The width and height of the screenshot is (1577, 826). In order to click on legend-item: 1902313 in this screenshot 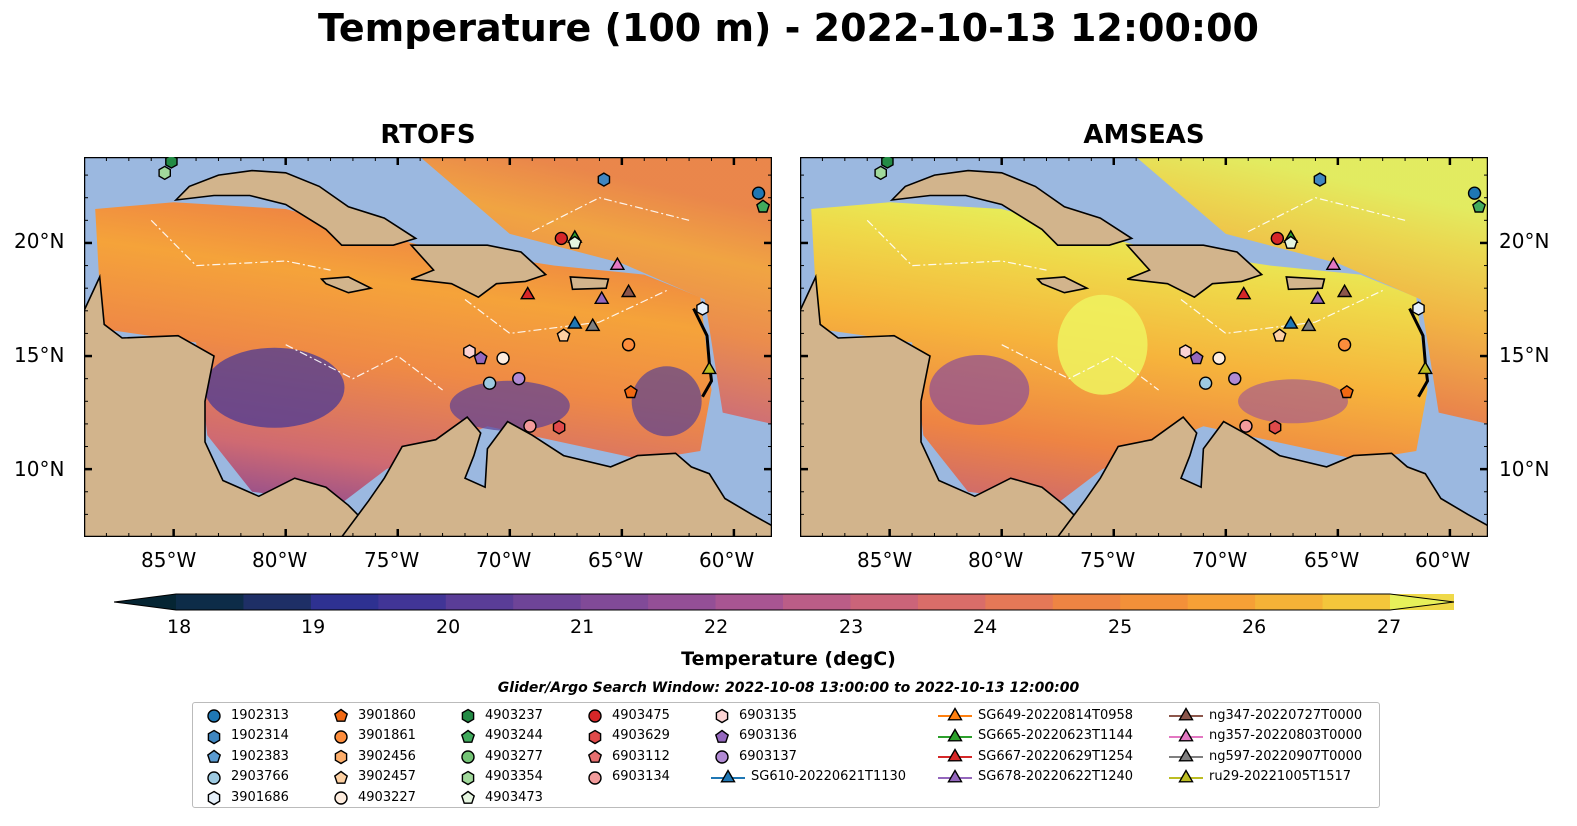, I will do `click(246, 715)`.